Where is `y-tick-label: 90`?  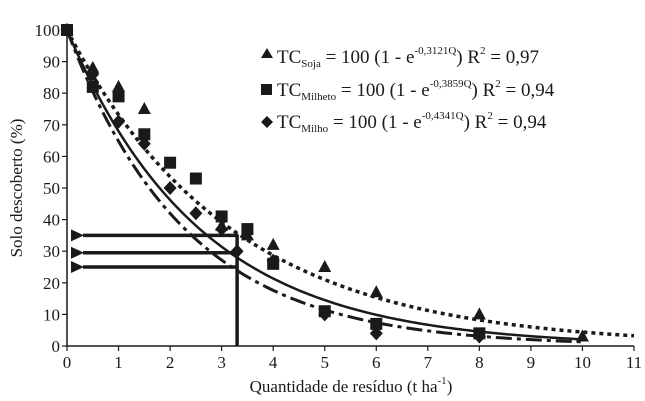 y-tick-label: 90 is located at coordinates (51, 62).